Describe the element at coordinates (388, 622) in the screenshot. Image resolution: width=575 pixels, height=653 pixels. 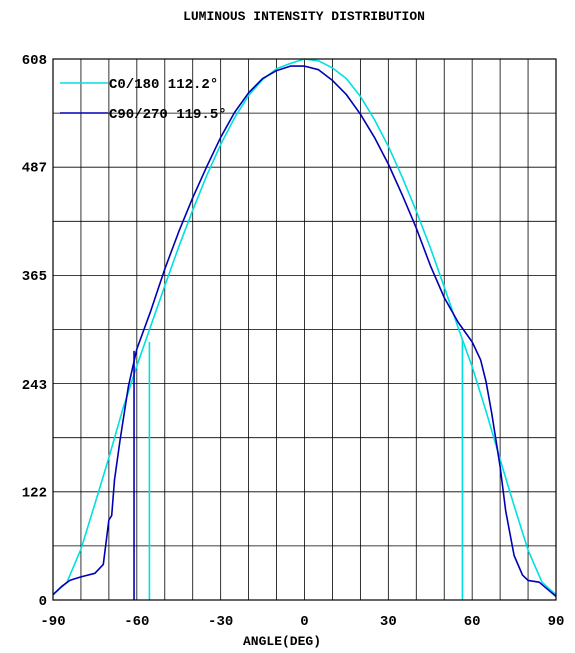
I see `x-tick-label: 30` at that location.